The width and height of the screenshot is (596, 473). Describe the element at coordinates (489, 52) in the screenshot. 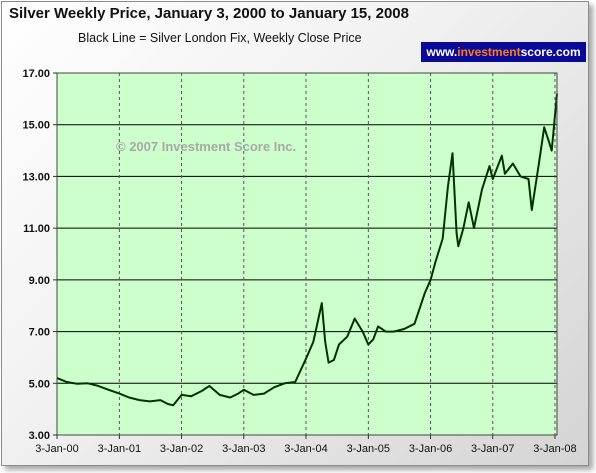

I see `brand-accent: investment` at that location.